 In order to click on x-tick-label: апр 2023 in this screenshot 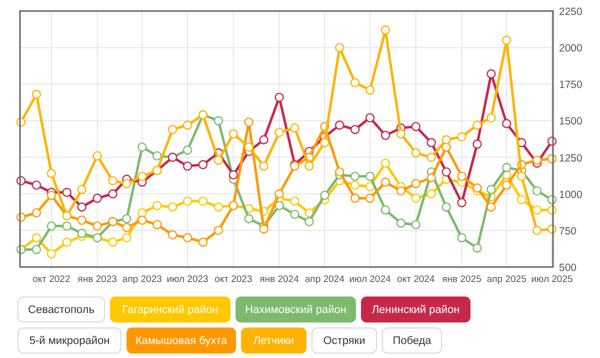, I will do `click(142, 279)`.